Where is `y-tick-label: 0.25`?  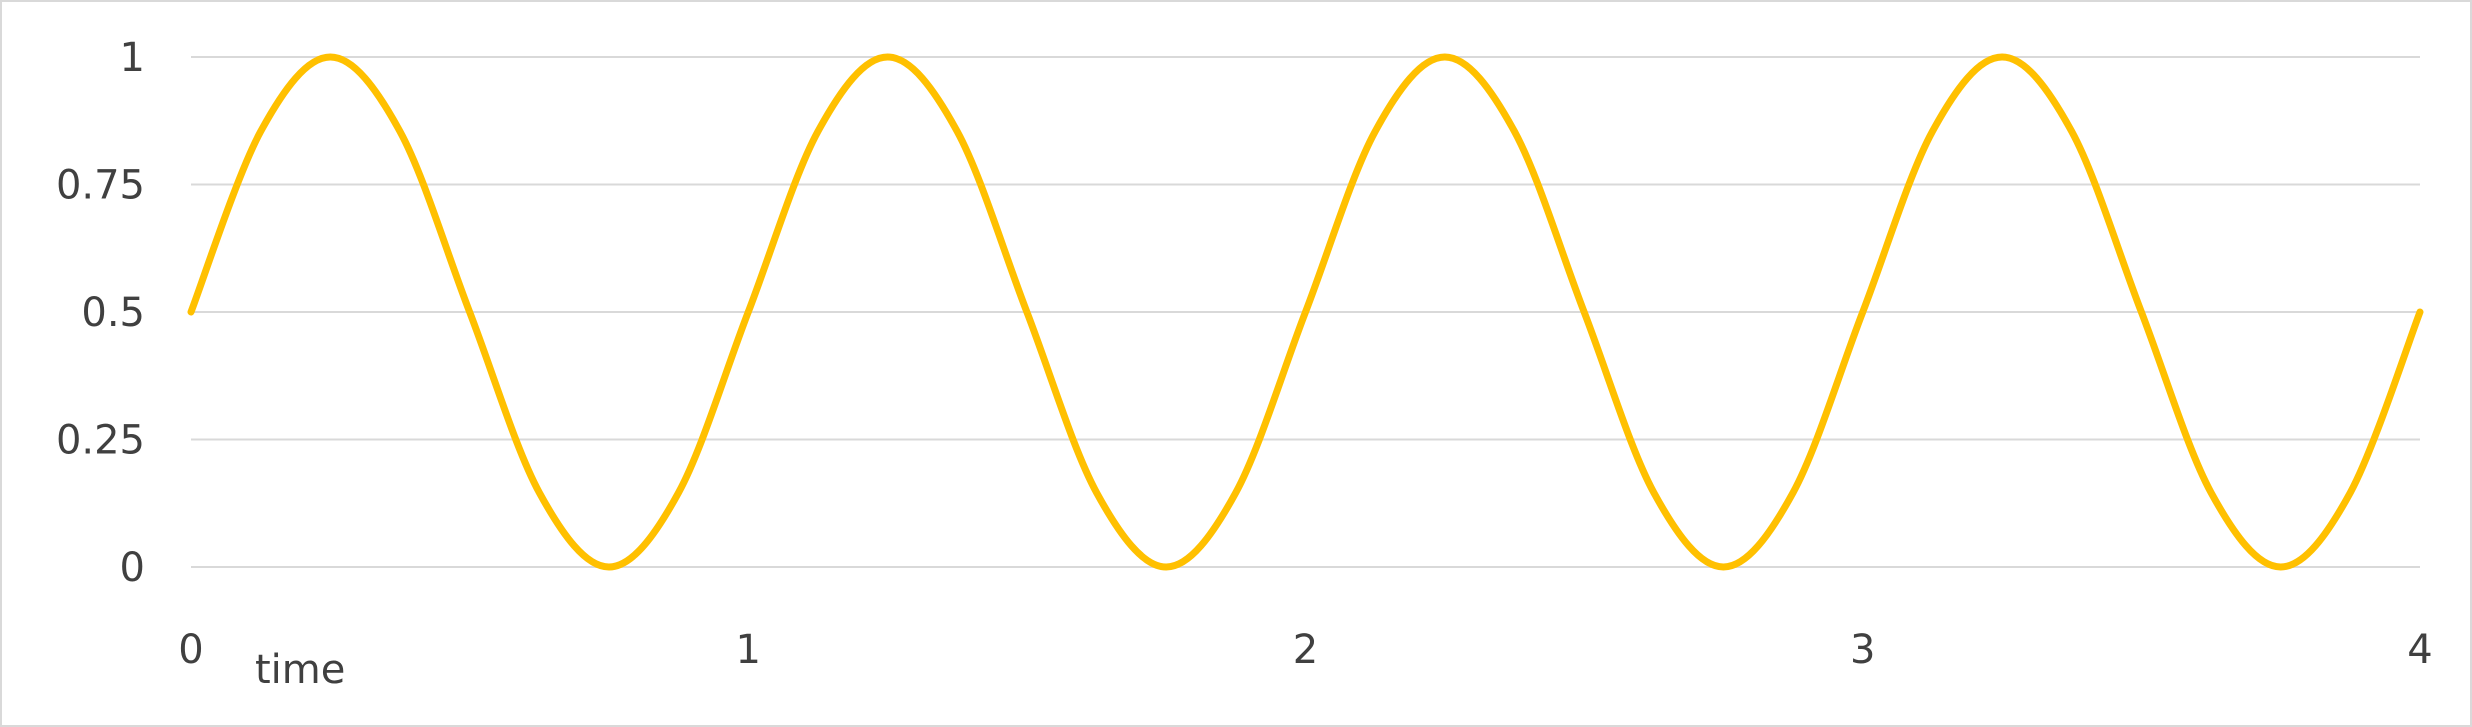
y-tick-label: 0.25 is located at coordinates (100, 441).